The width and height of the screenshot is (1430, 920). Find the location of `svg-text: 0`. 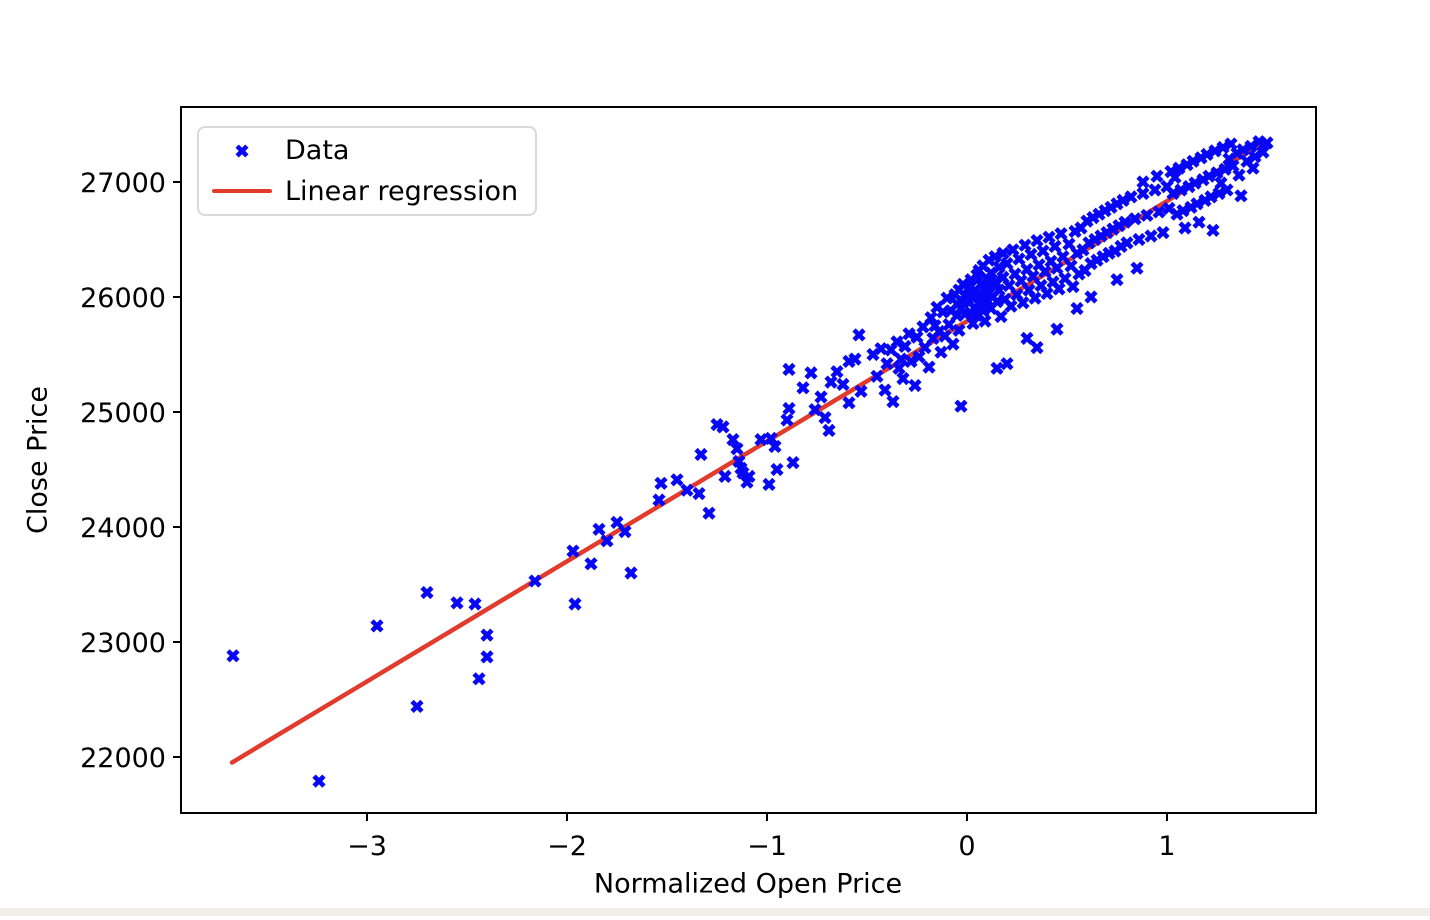

svg-text: 0 is located at coordinates (966, 846).